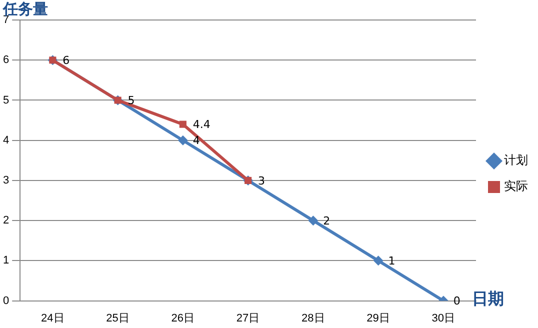  I want to click on x-tick-label: 28日, so click(313, 318).